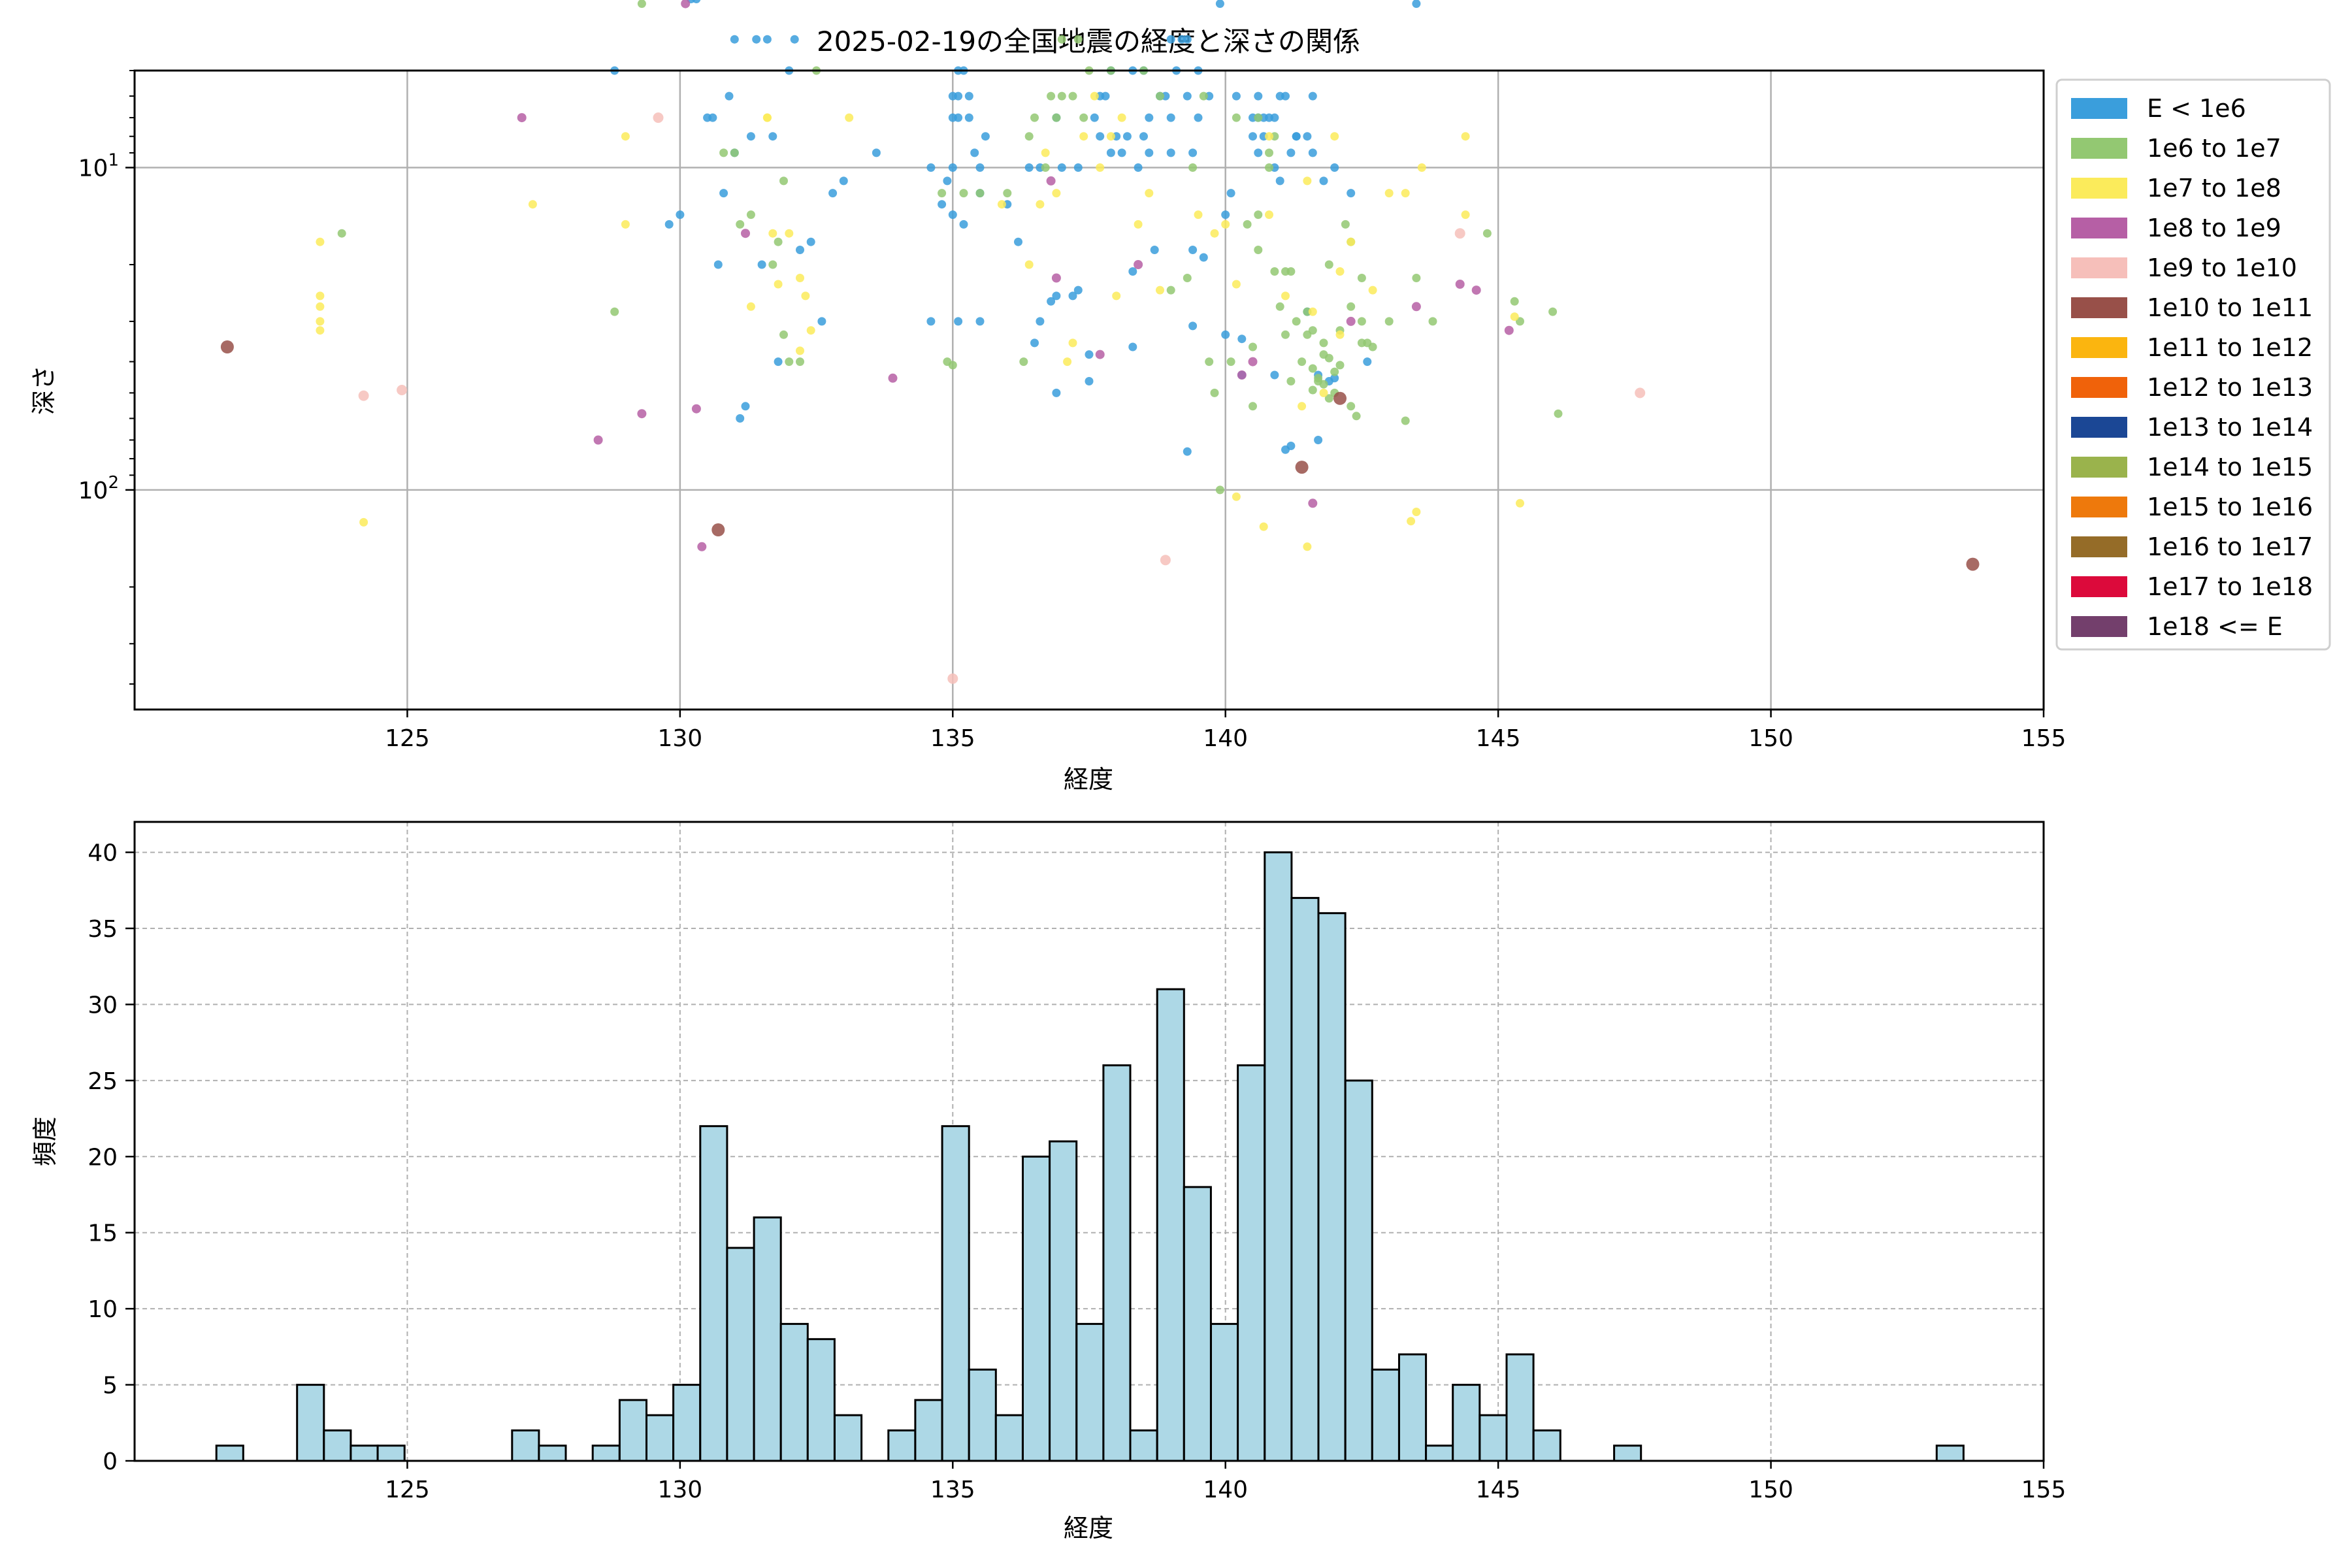 The width and height of the screenshot is (2352, 1568). What do you see at coordinates (103, 1005) in the screenshot?
I see `histogram-y-tick-label: 30` at bounding box center [103, 1005].